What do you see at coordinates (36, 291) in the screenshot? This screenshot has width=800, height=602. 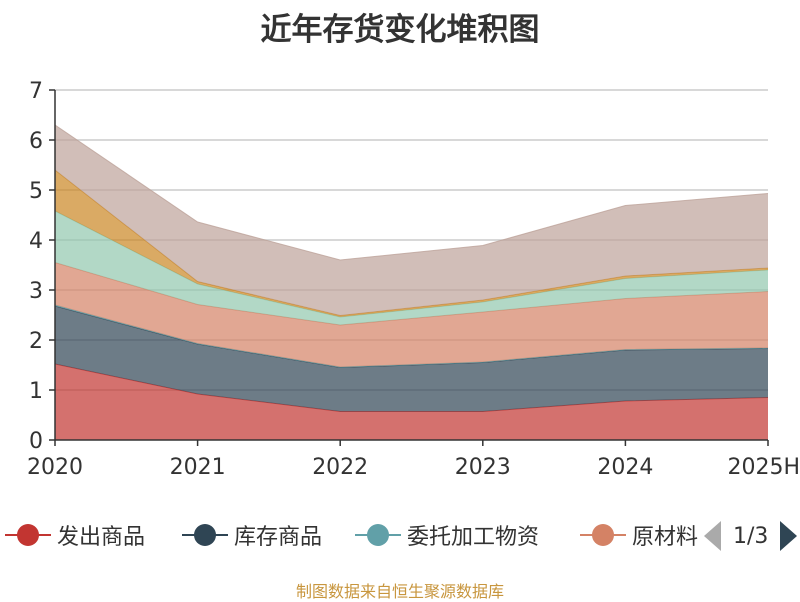 I see `y-tick-label: 3` at bounding box center [36, 291].